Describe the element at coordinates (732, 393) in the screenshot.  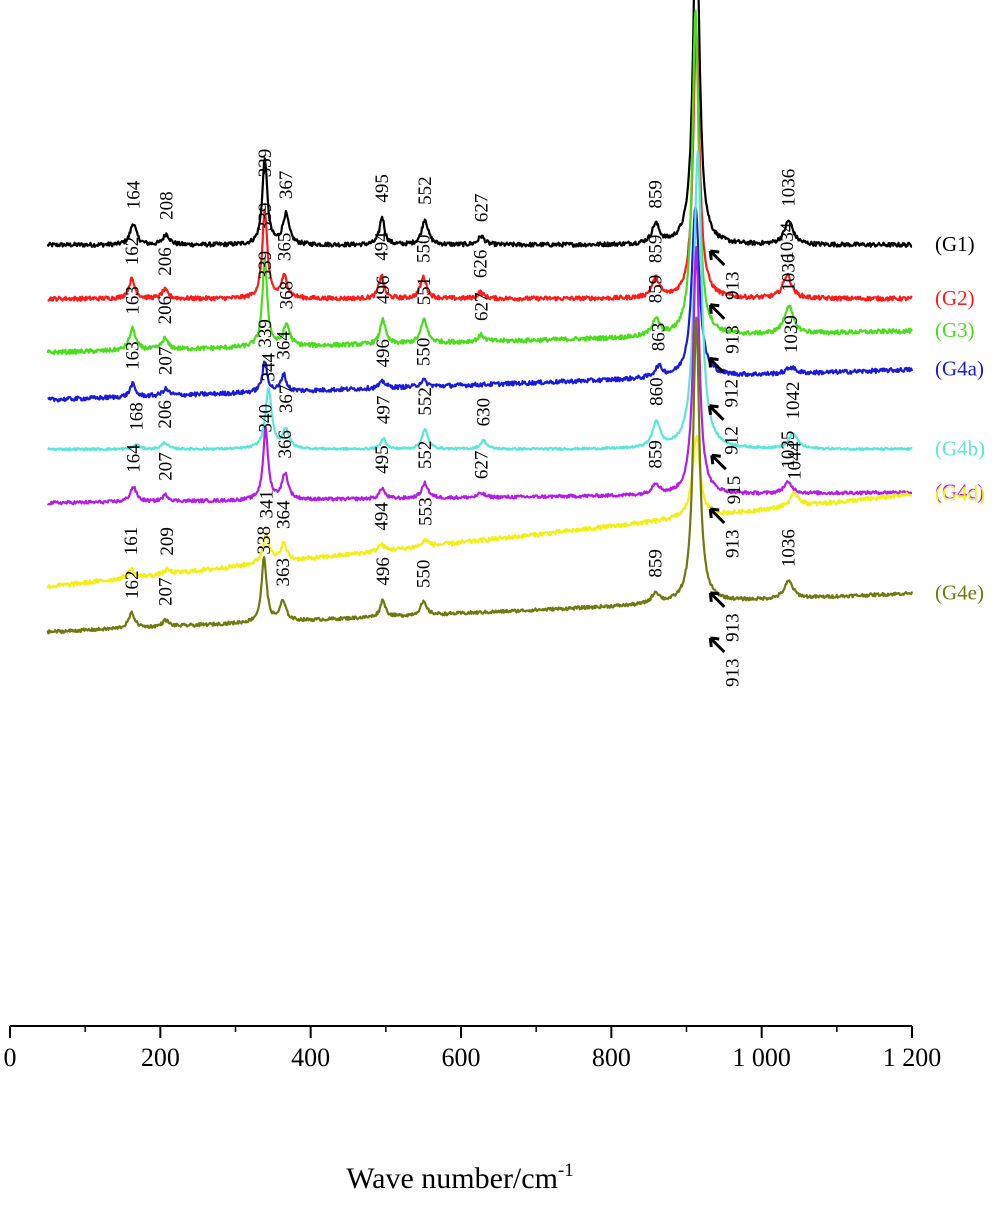
I see `peak-label-g3-912: 912` at that location.